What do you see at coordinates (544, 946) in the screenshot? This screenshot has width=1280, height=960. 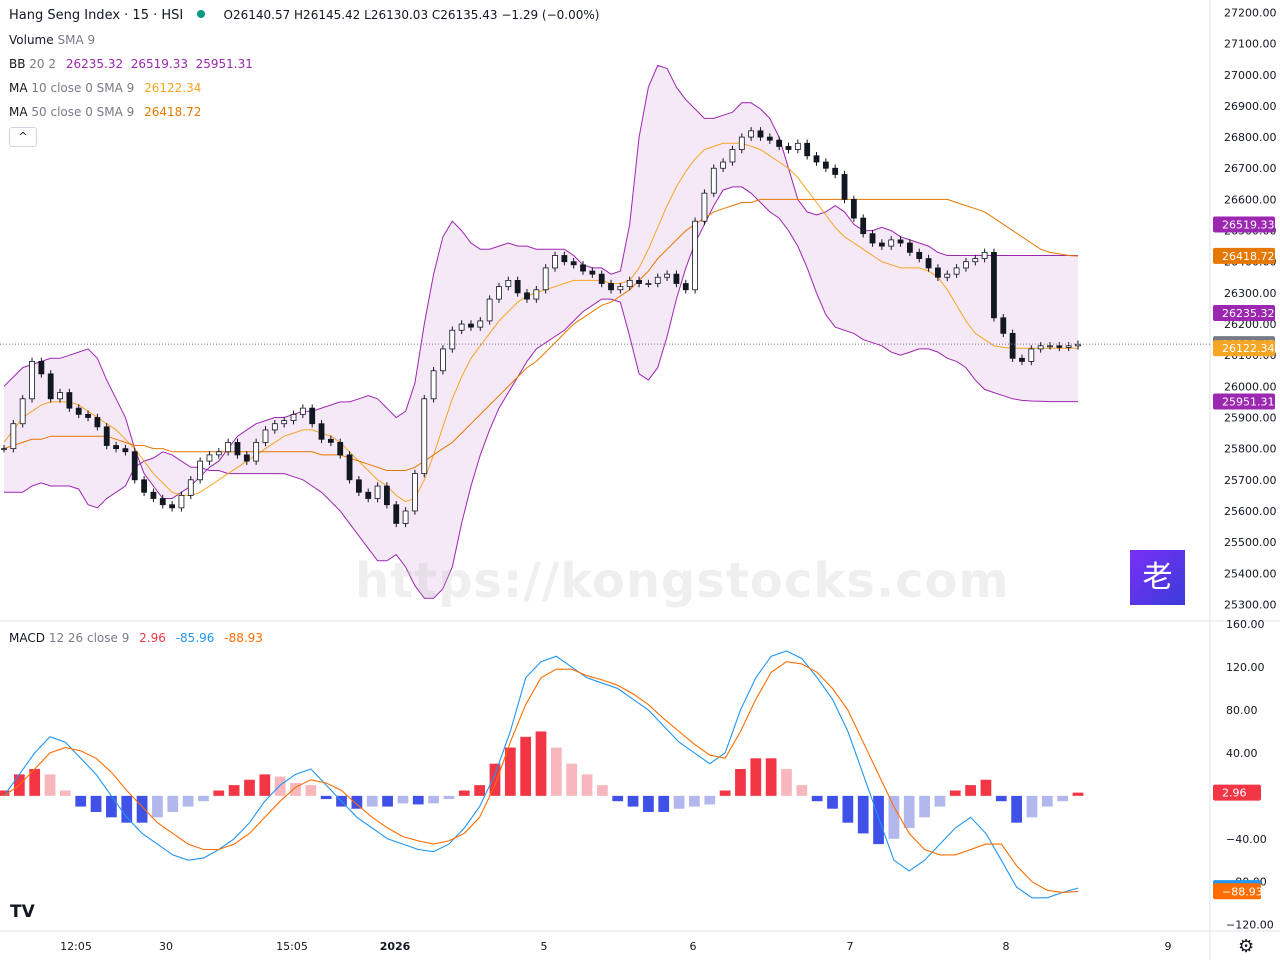 I see `time-tick-label: 5` at bounding box center [544, 946].